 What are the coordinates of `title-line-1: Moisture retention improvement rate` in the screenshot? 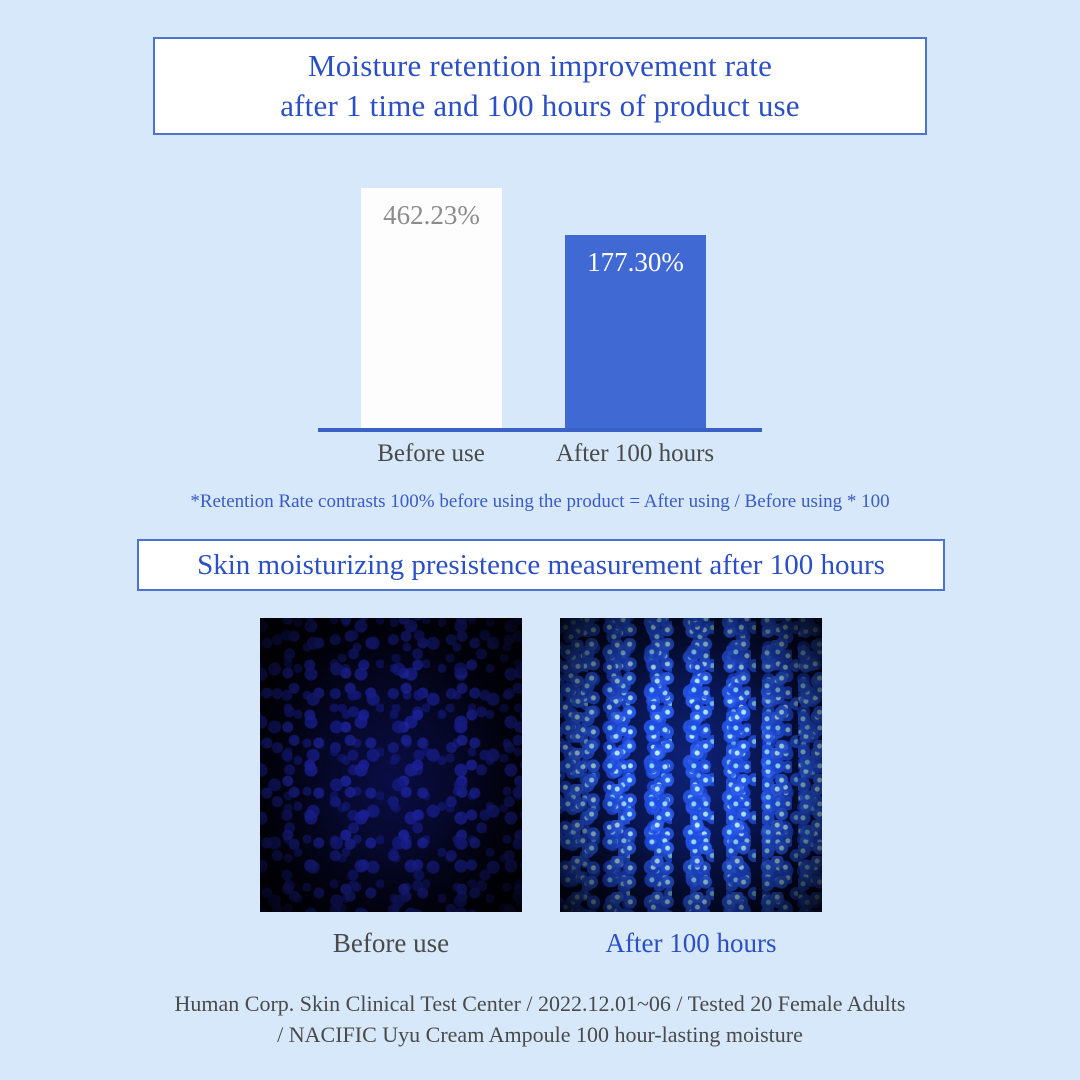 It's located at (540, 65).